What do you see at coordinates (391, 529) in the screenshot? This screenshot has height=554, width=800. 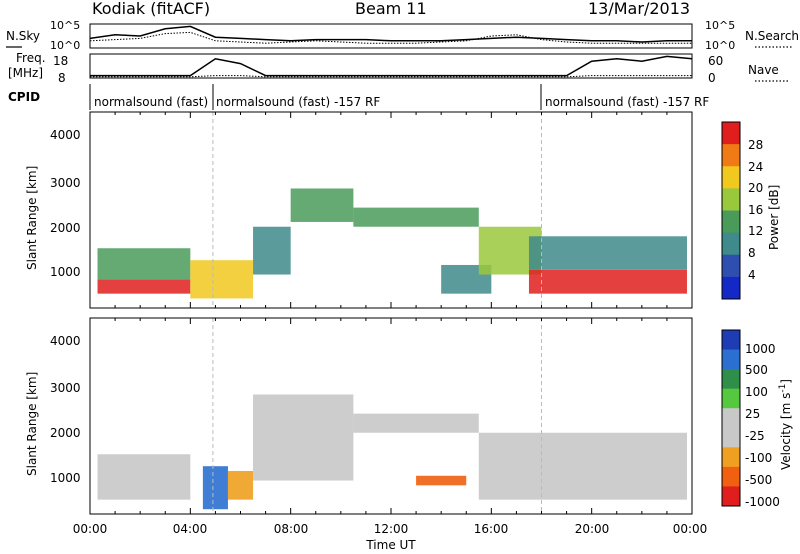 I see `x-tick-label: 12:00` at bounding box center [391, 529].